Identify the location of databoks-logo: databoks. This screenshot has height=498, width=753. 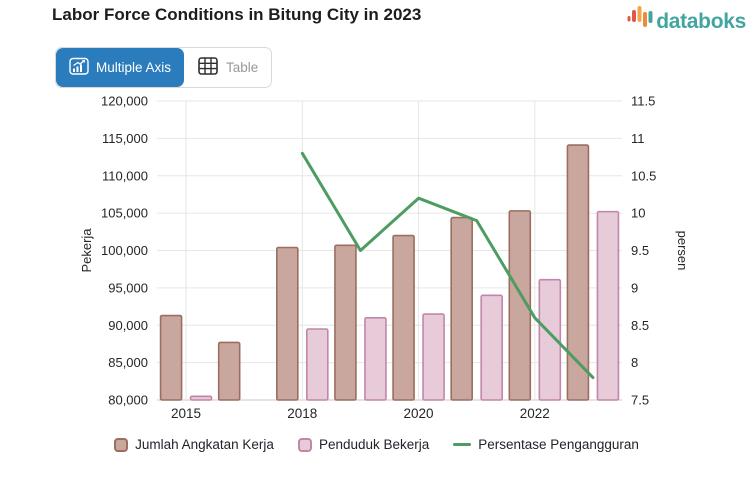
(686, 21).